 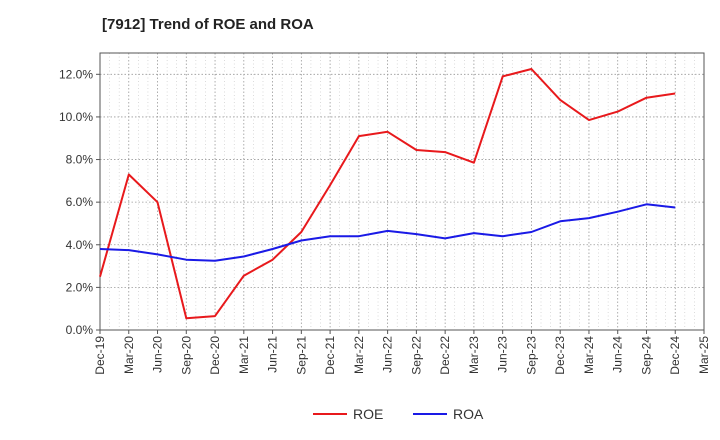 I want to click on x-tick-label: Dec-20, so click(x=215, y=355).